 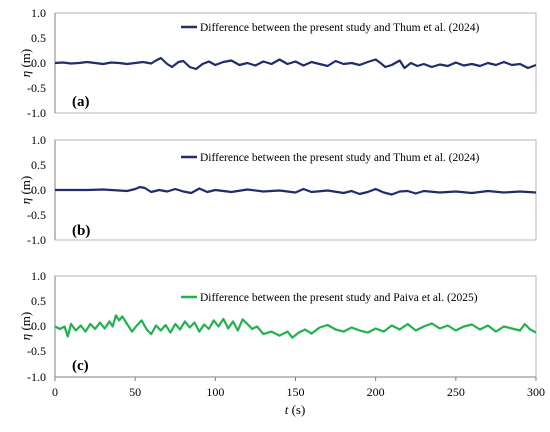 What do you see at coordinates (296, 392) in the screenshot?
I see `x-tick-label-150: 150` at bounding box center [296, 392].